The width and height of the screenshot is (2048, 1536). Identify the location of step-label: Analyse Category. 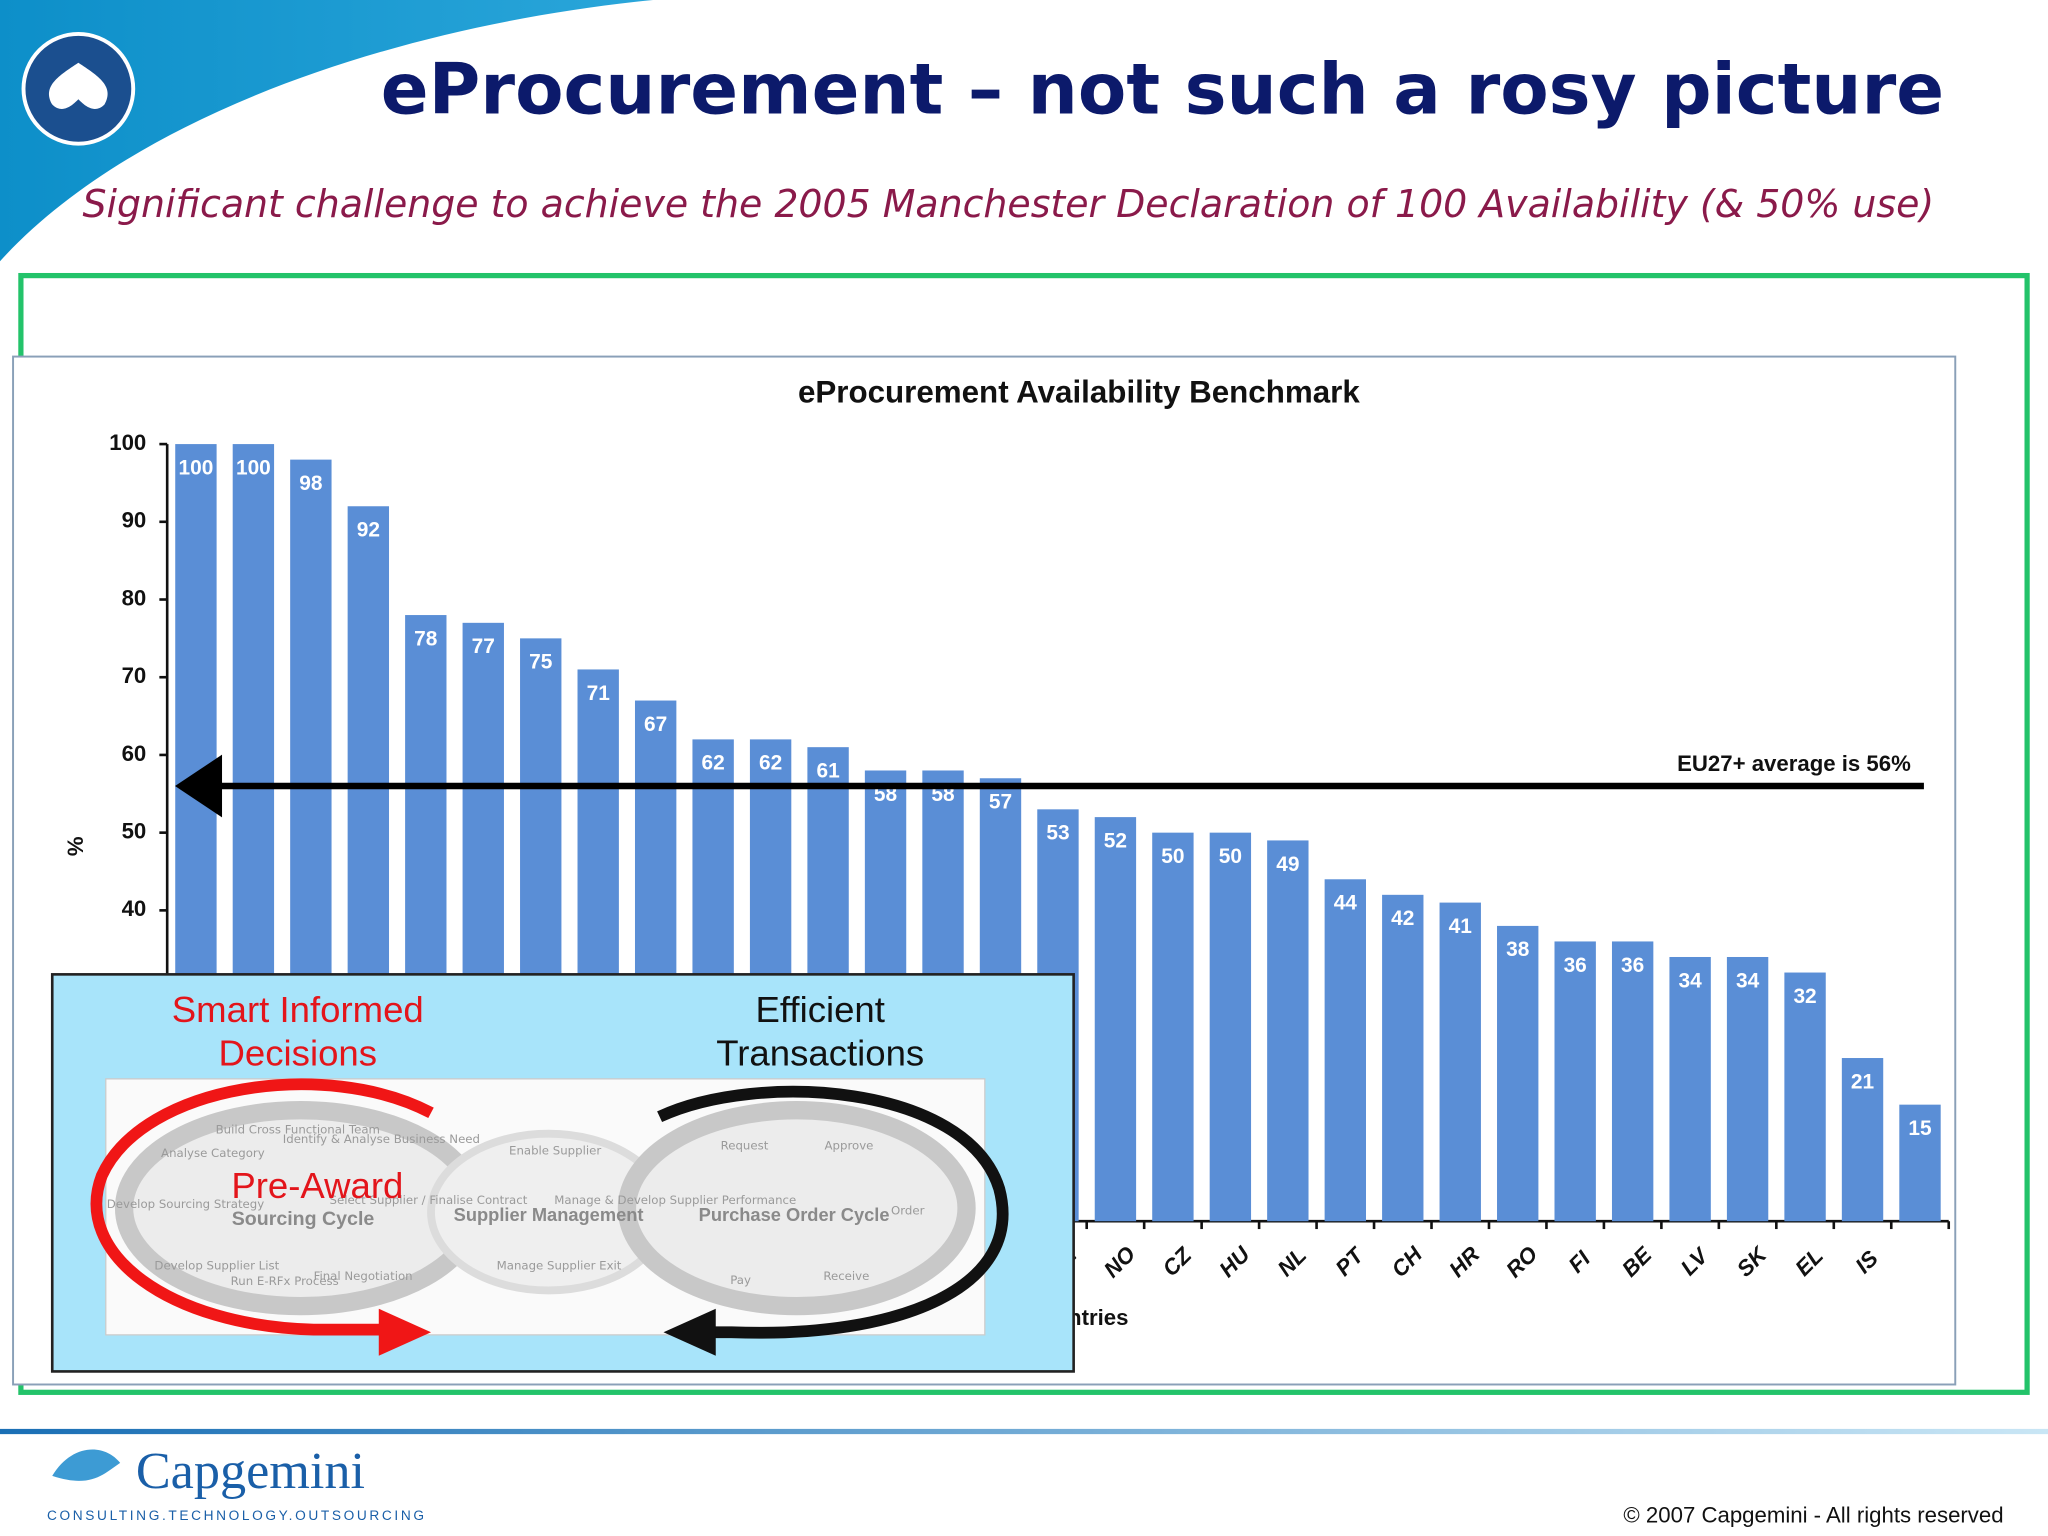
(213, 1153).